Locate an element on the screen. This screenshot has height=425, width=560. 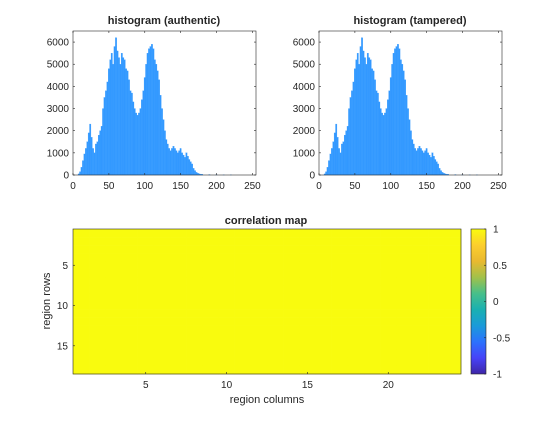
y-tick-label: 2000 is located at coordinates (58, 131).